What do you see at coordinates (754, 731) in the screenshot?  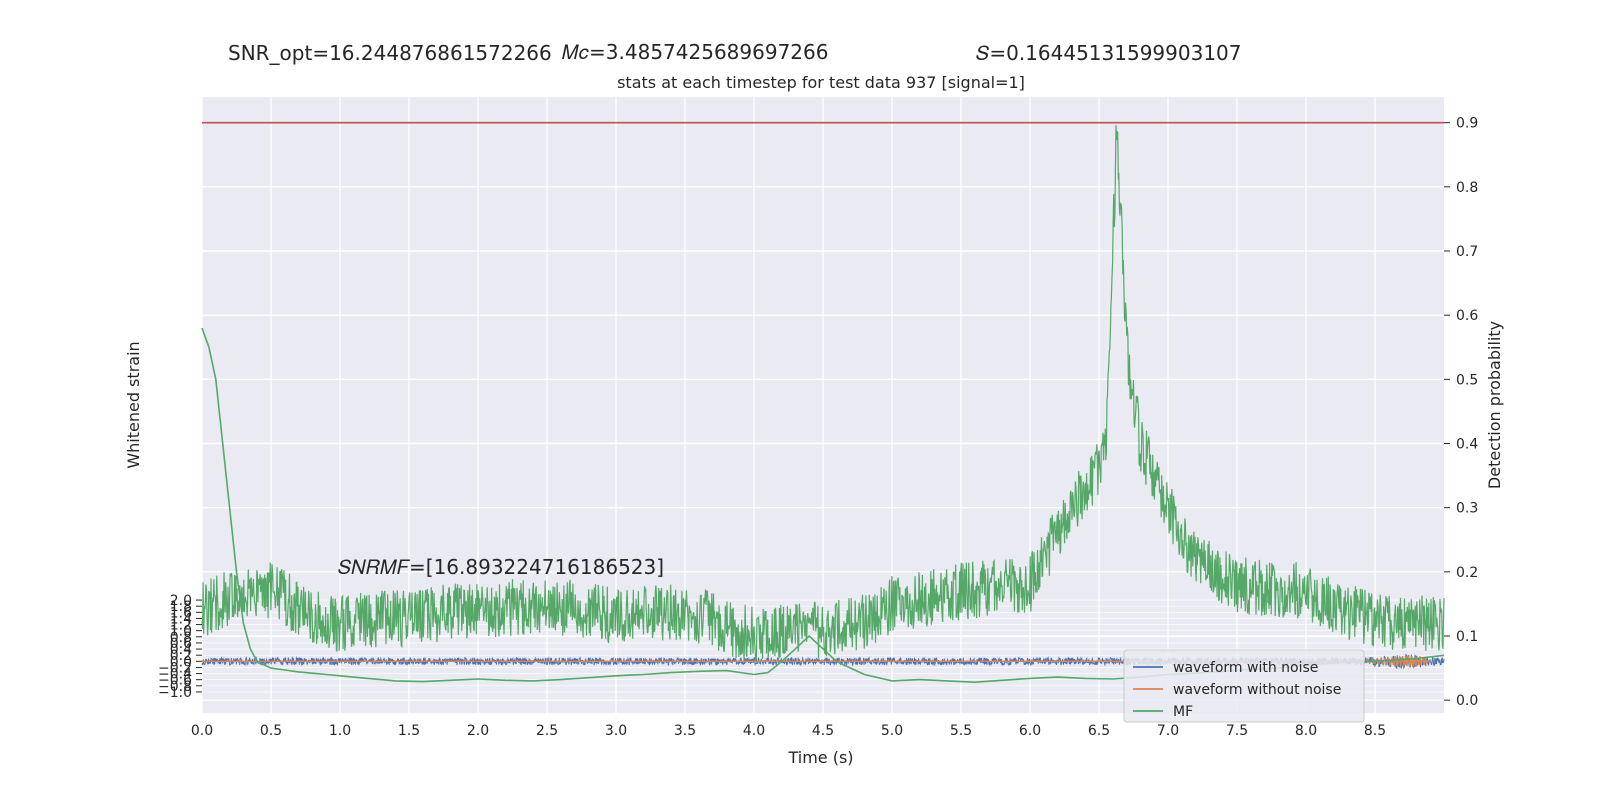 I see `x-tick-label: 4.0` at bounding box center [754, 731].